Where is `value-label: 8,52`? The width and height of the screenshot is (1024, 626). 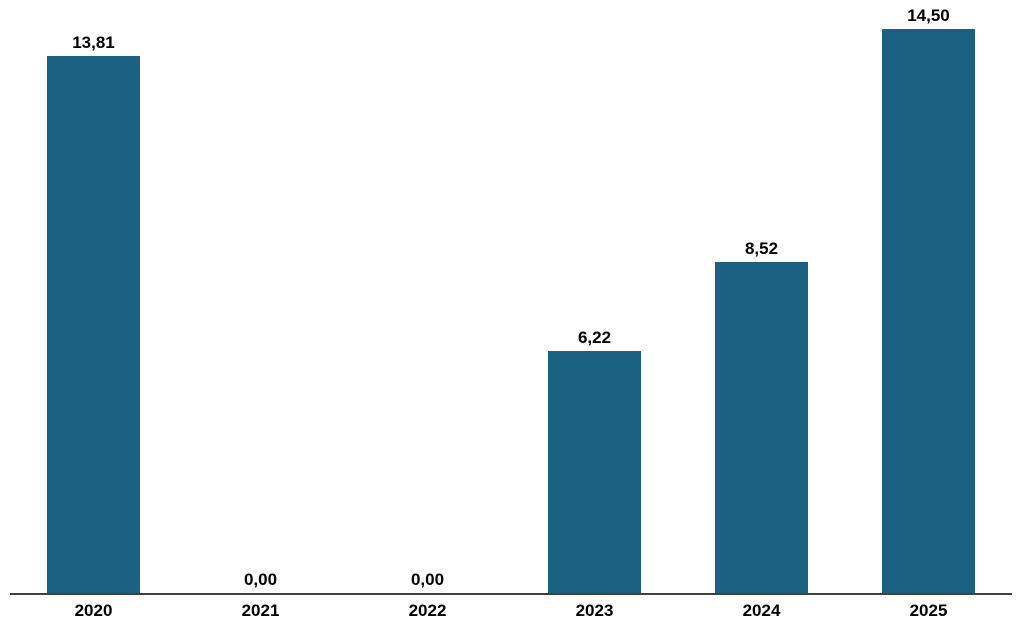
value-label: 8,52 is located at coordinates (761, 248).